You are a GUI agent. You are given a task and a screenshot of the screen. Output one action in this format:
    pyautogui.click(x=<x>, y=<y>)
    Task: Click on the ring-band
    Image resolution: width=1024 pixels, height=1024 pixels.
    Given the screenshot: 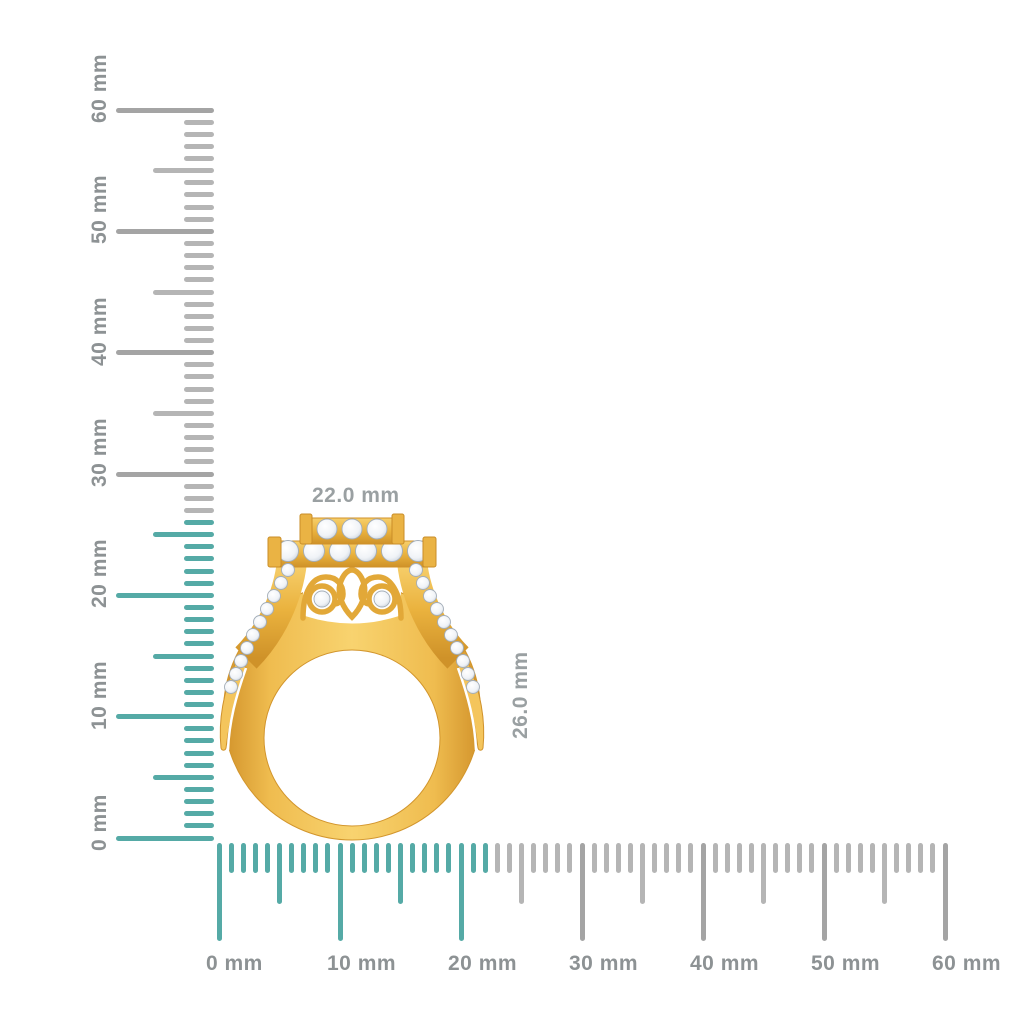 What is the action you would take?
    pyautogui.click(x=352, y=711)
    